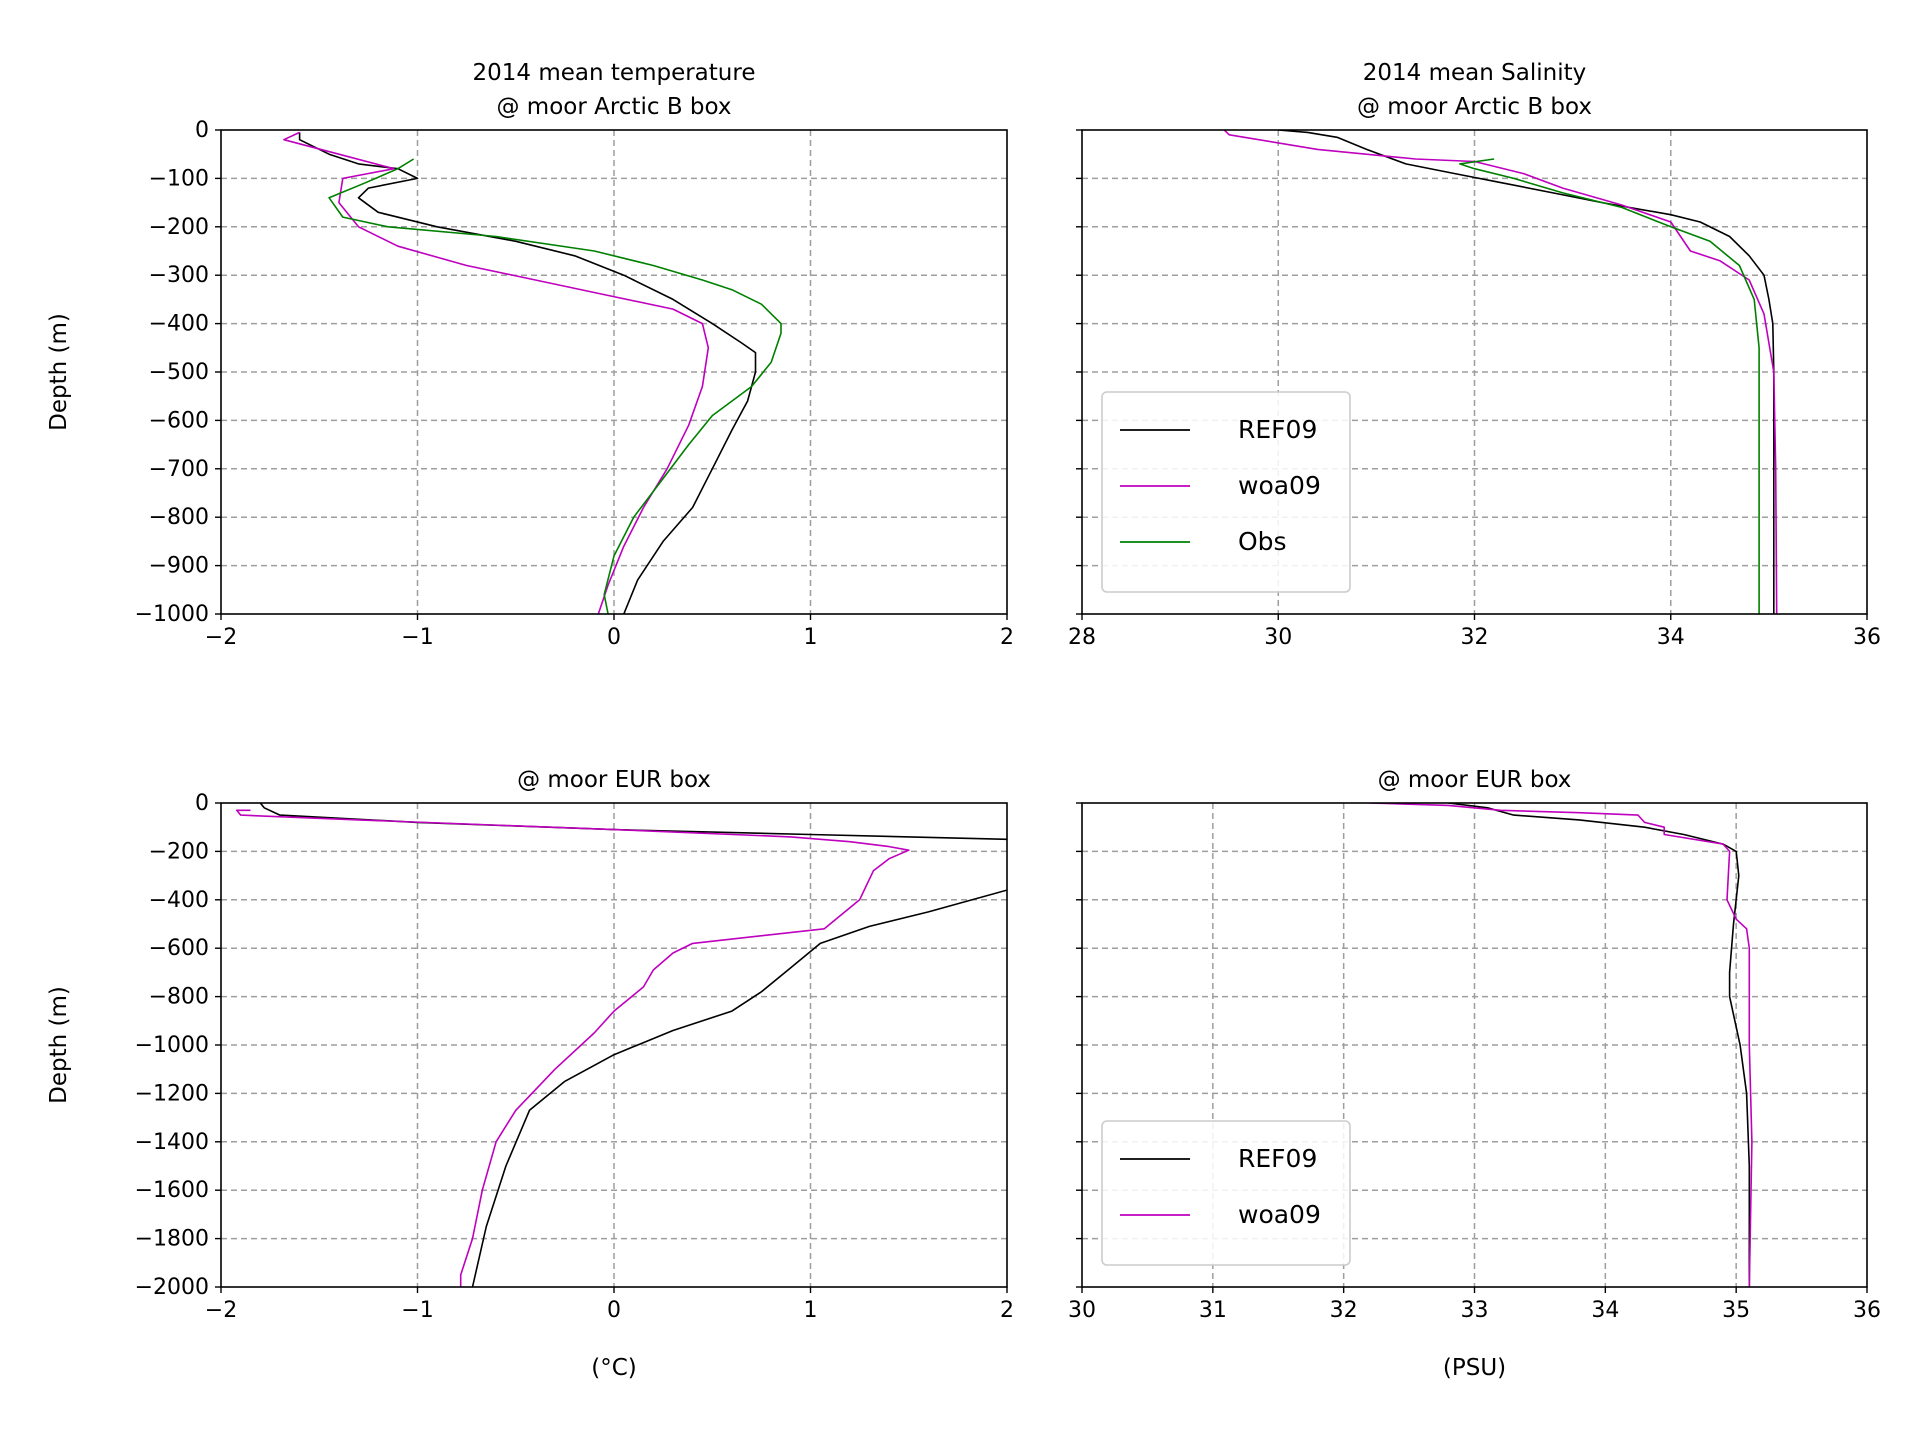 Image resolution: width=1920 pixels, height=1440 pixels. Describe the element at coordinates (614, 1368) in the screenshot. I see `x-axis-label: (°C)` at that location.